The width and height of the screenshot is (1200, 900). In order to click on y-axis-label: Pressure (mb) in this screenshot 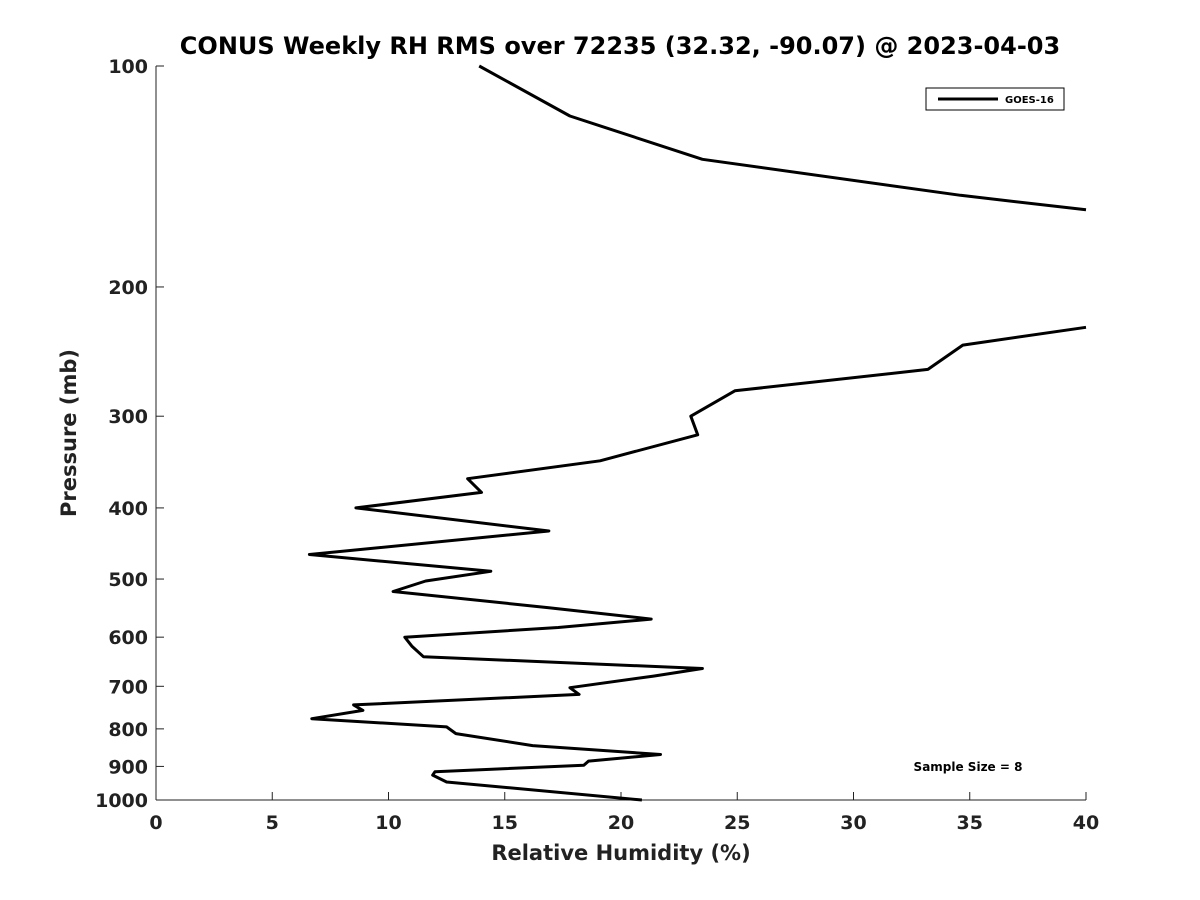, I will do `click(69, 433)`.